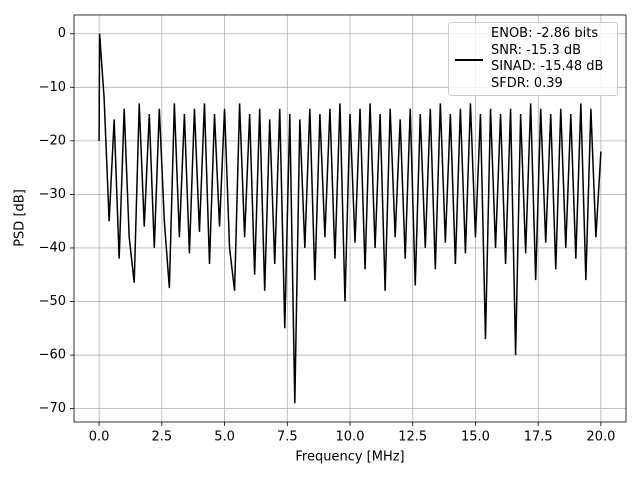 This screenshot has width=640, height=484. What do you see at coordinates (52, 301) in the screenshot?
I see `y-tick-label: −50` at bounding box center [52, 301].